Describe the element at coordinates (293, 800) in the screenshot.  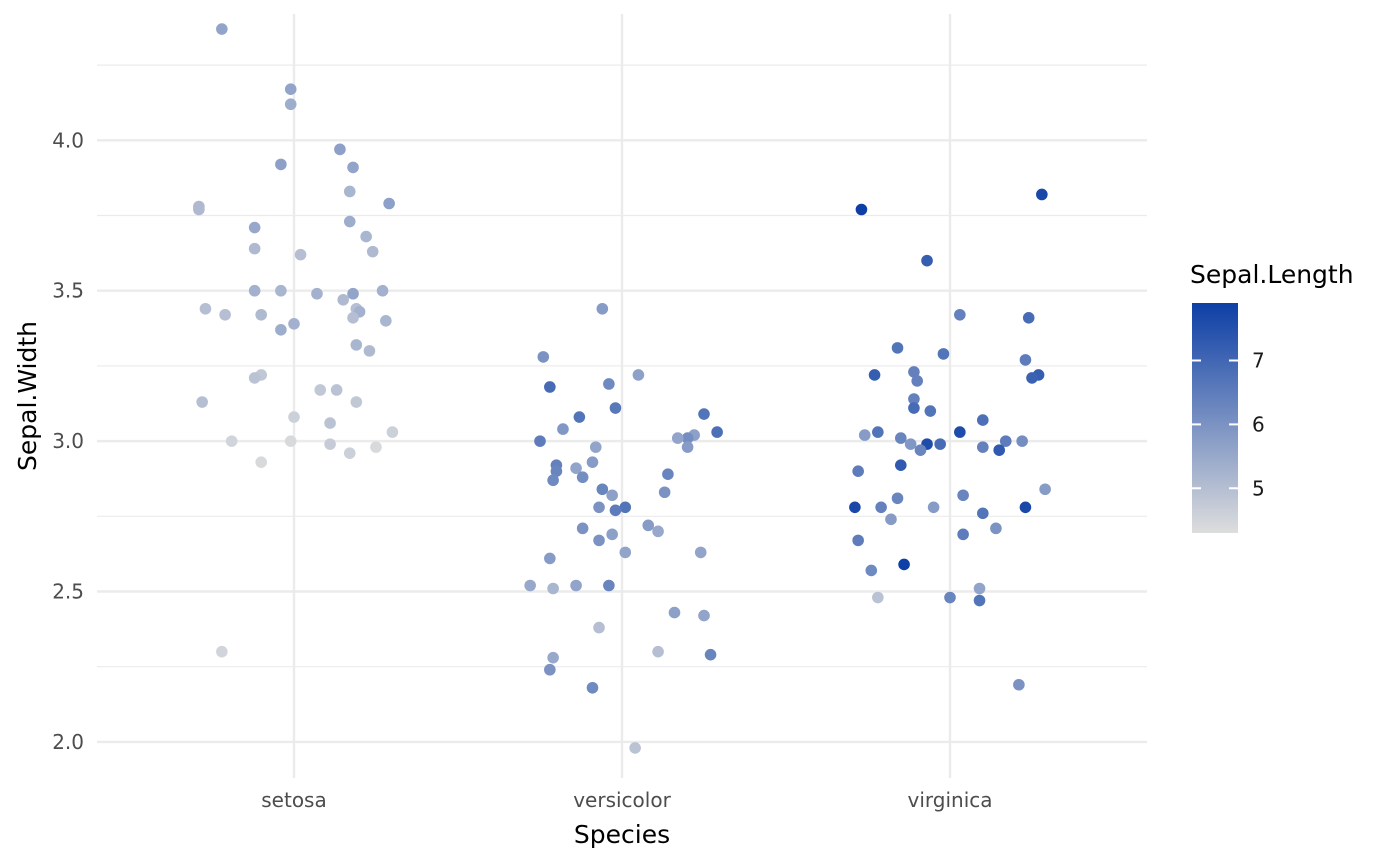
I see `x-tick-label: setosa` at that location.